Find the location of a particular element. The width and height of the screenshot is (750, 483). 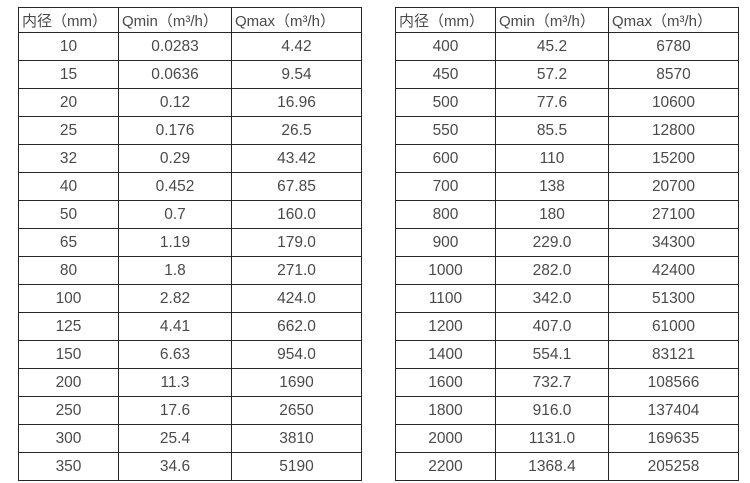

table-row: 1600 732.7 108566 is located at coordinates (567, 382).